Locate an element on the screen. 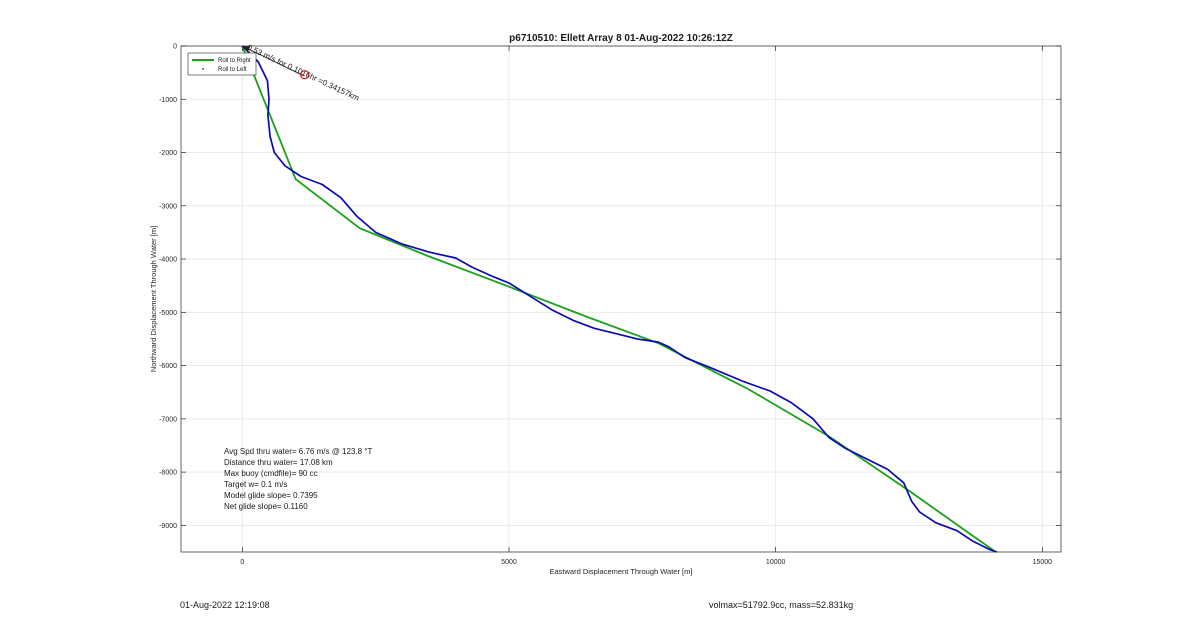 This screenshot has height=622, width=1200. y-tick-label: -8000 is located at coordinates (168, 473).